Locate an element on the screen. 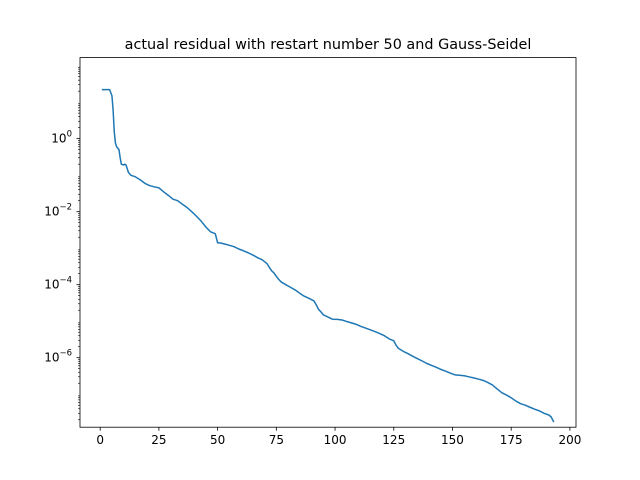  x-tick-label: 150 is located at coordinates (452, 440).